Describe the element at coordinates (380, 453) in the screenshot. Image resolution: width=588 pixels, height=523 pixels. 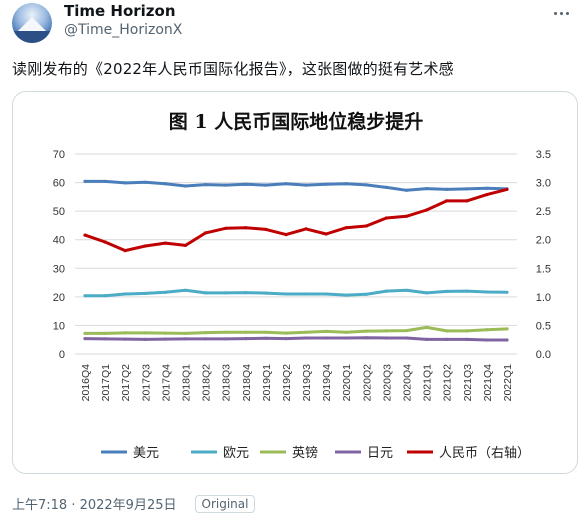
I see `legend-label: 日元` at that location.